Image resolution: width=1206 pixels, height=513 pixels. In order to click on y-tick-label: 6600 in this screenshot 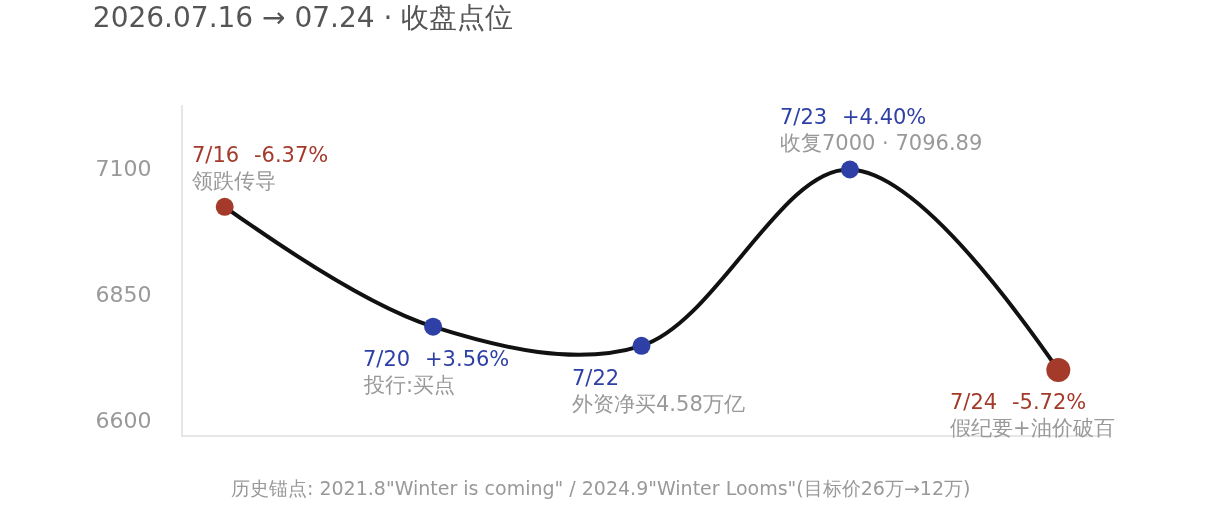, I will do `click(123, 420)`.